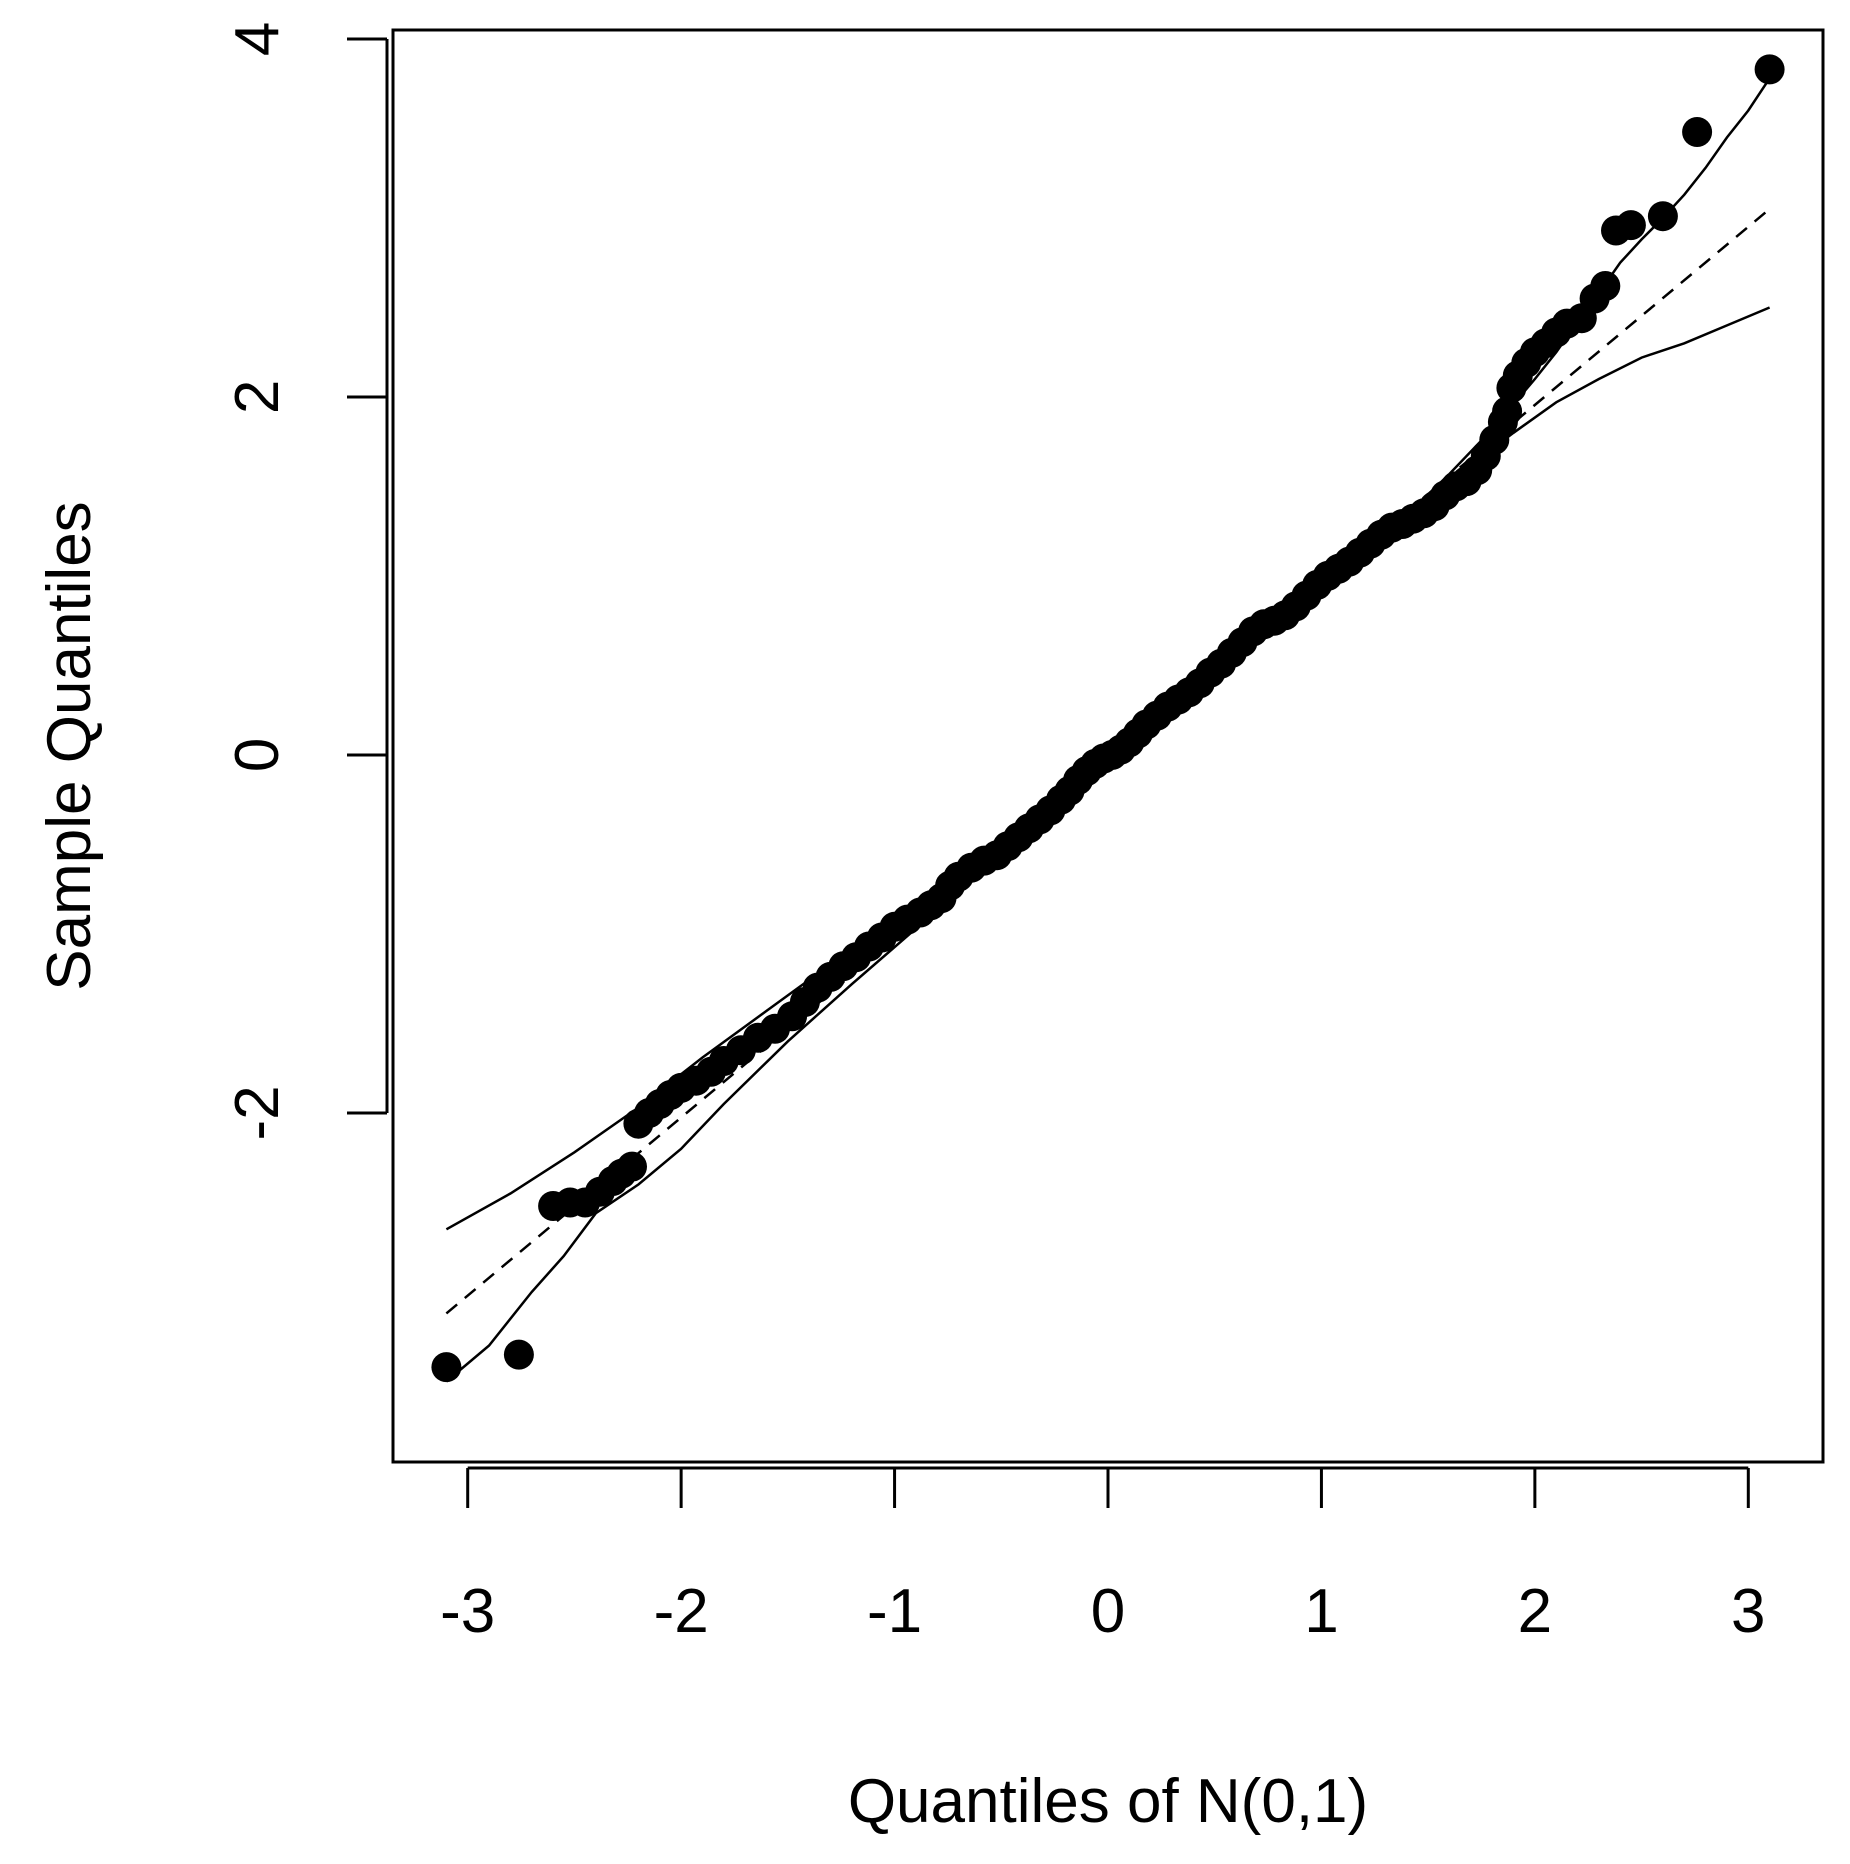  Describe the element at coordinates (257, 755) in the screenshot. I see `y-tick-label: 0` at that location.